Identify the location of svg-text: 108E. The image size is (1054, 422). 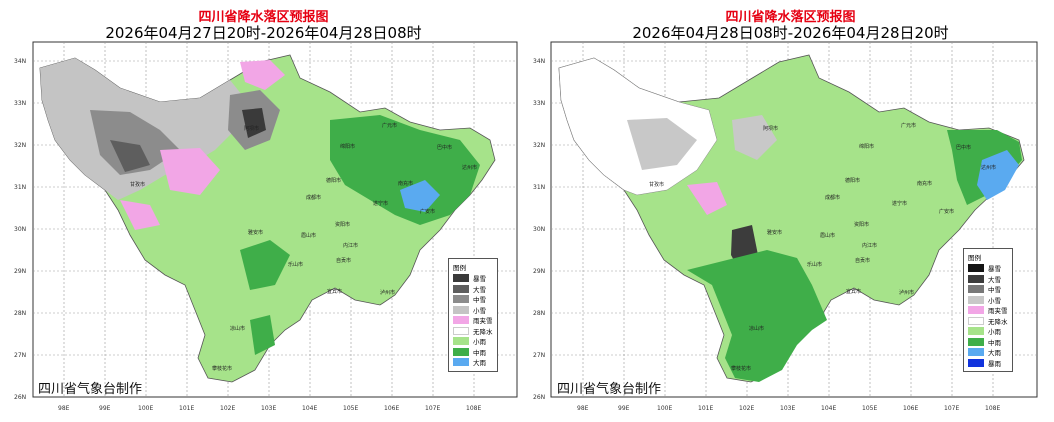
(992, 408).